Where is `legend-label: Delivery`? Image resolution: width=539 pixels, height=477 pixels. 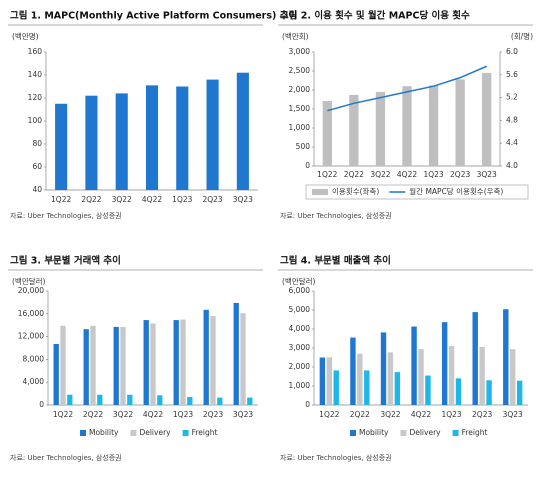
legend-label: Delivery is located at coordinates (425, 432).